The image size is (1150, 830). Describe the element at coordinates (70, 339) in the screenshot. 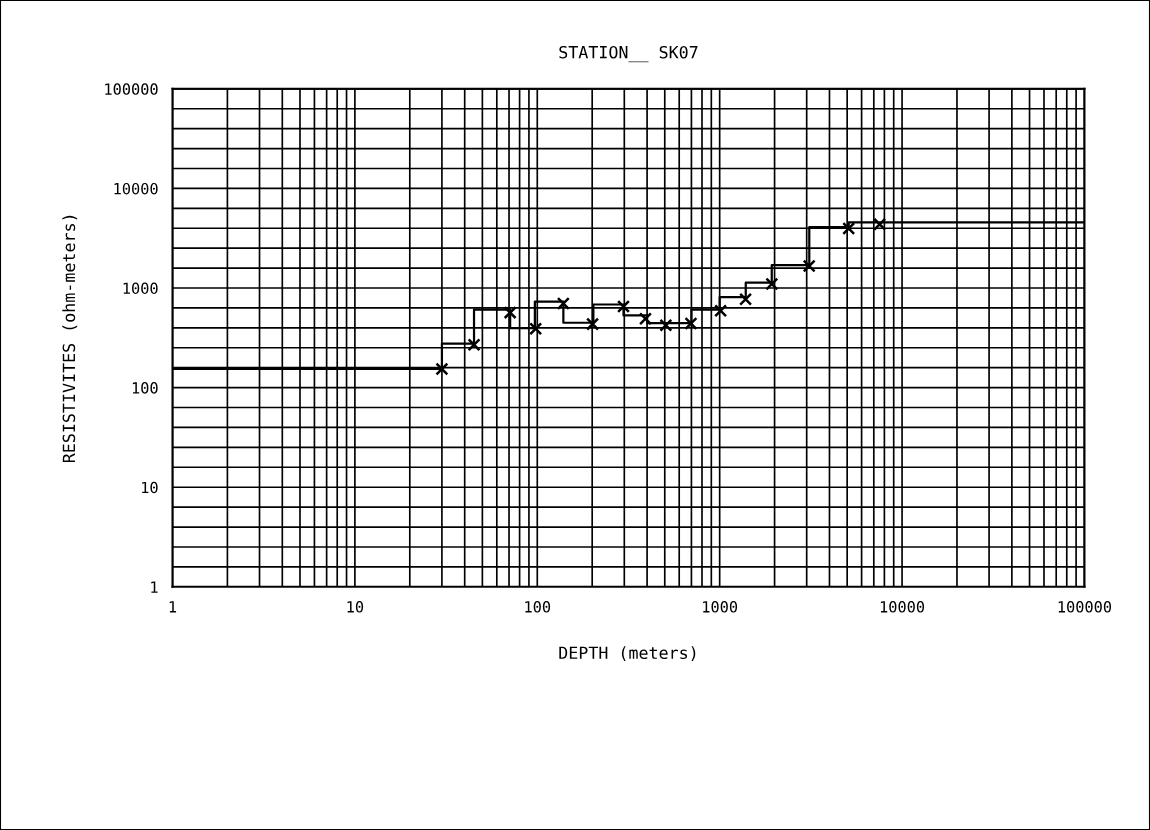

I see `y-axis-title: RESISTIVITES (ohm-meters)` at that location.